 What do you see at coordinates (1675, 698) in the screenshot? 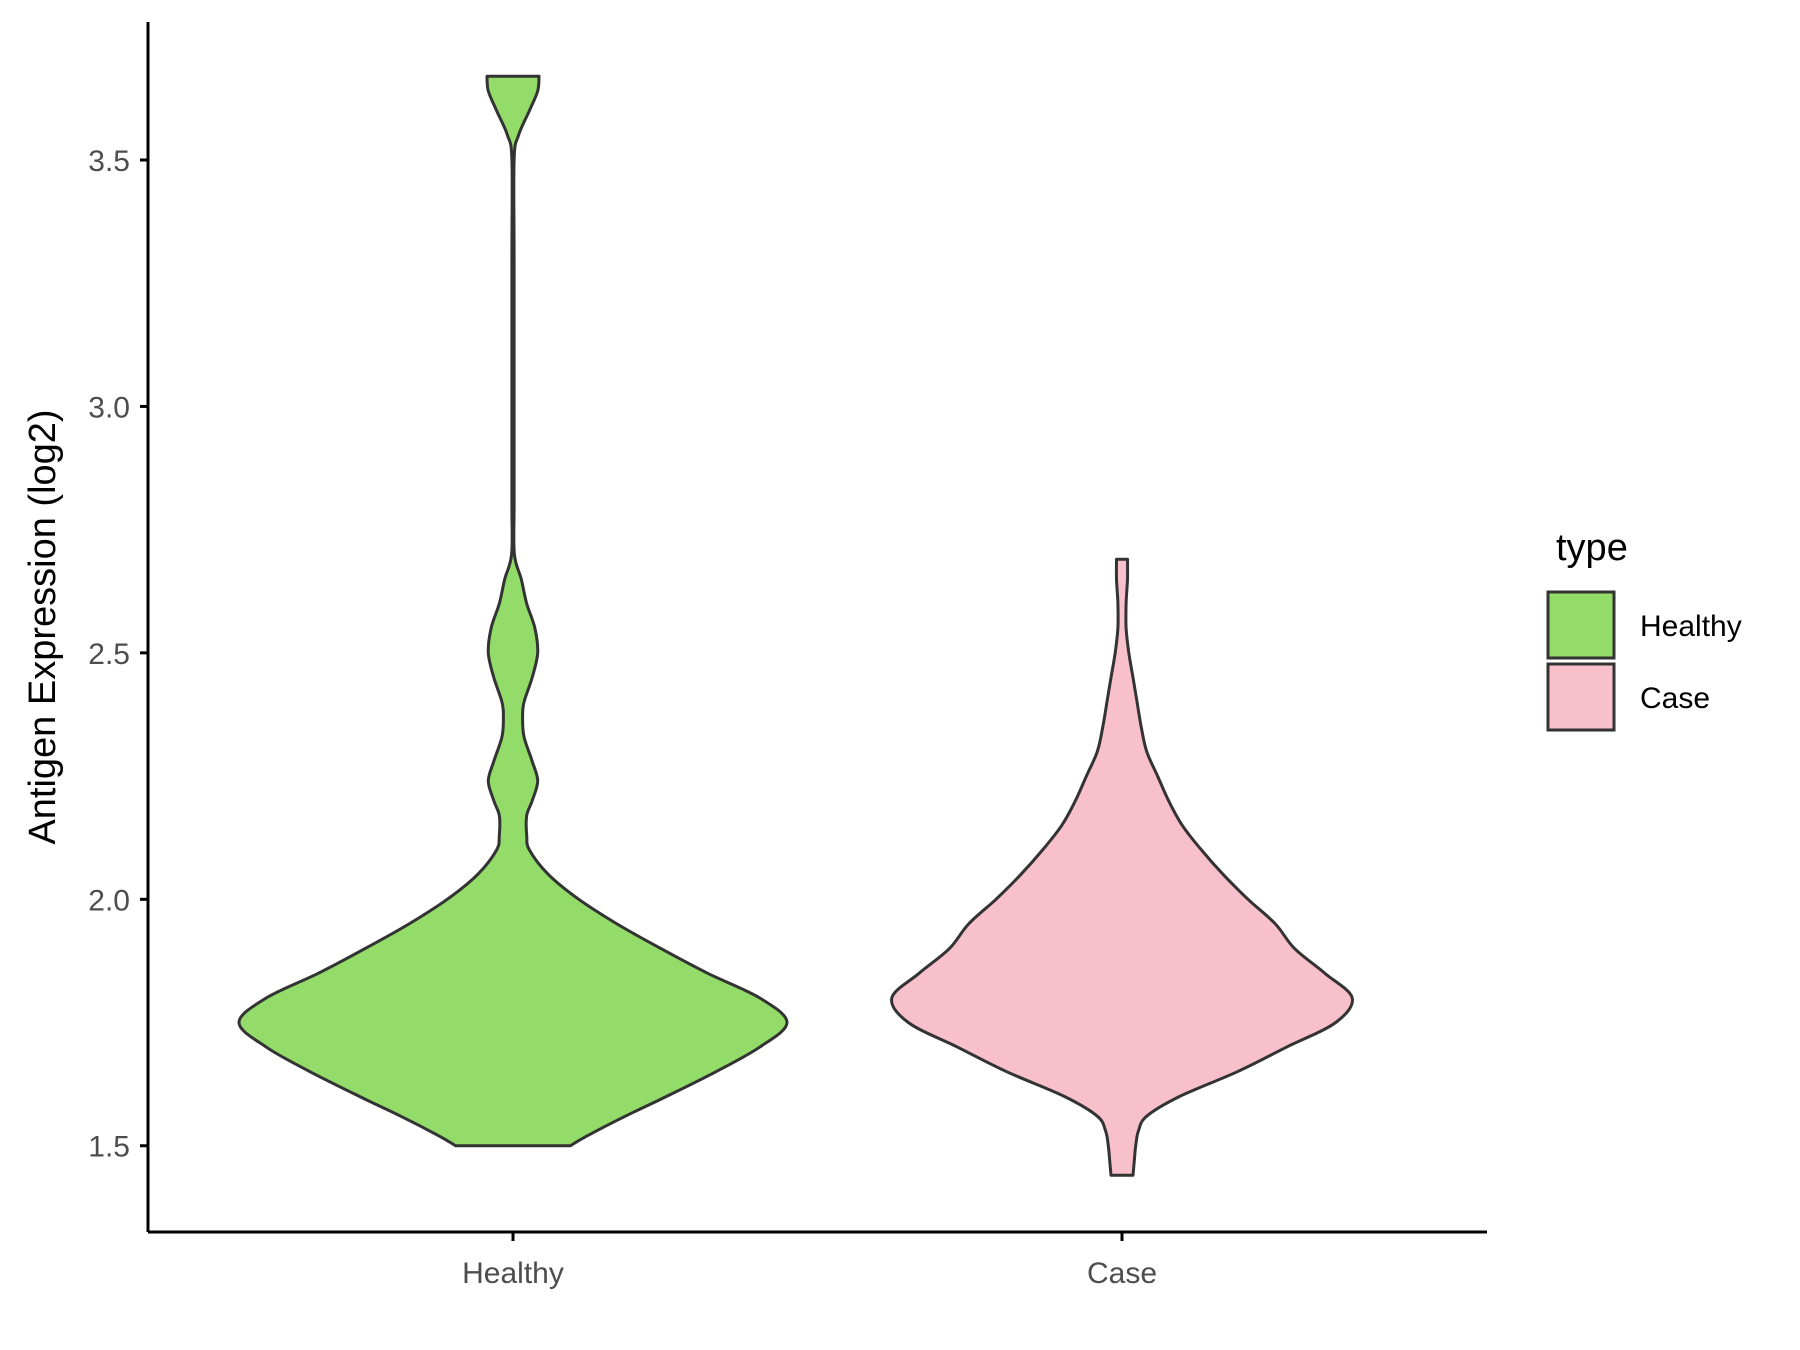
I see `legend-label-case: Case` at bounding box center [1675, 698].